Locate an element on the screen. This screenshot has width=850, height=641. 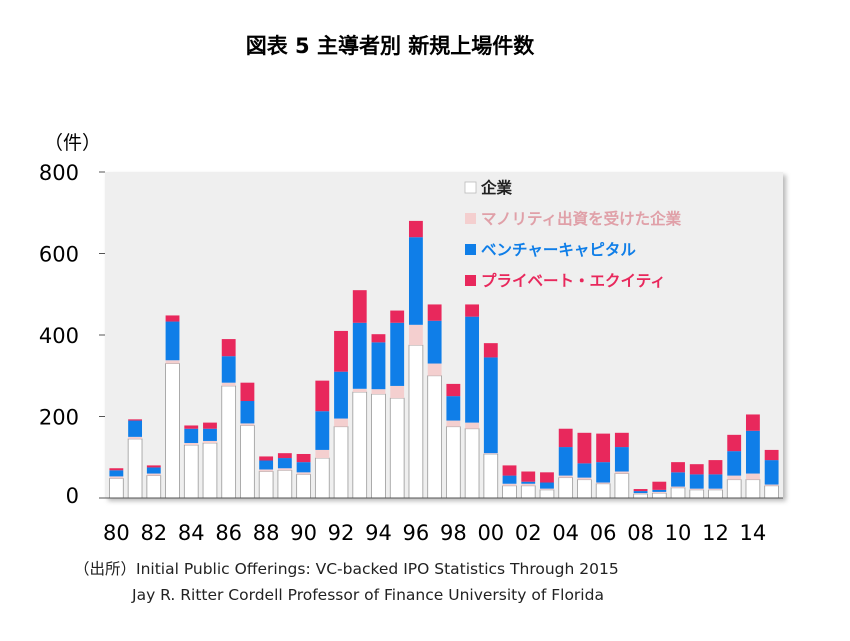
x-tick-label-06: 06 is located at coordinates (603, 533).